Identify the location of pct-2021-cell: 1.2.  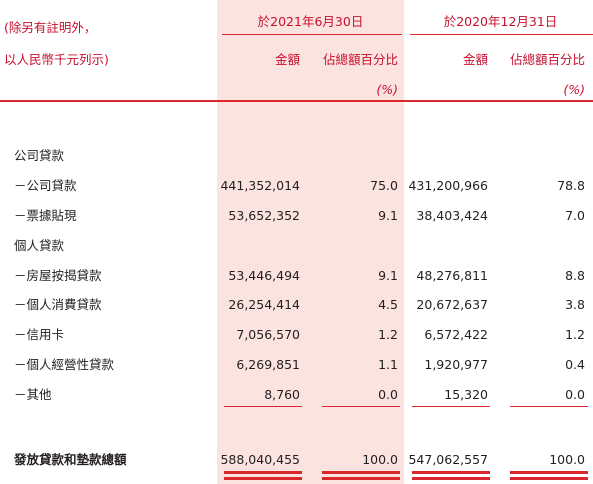
(388, 334).